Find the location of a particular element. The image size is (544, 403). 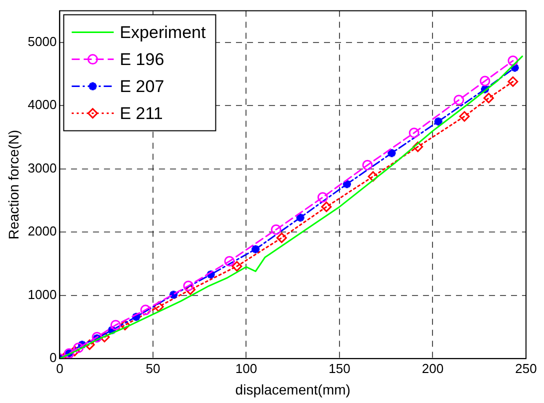

x-tick-label: 100 is located at coordinates (246, 368).